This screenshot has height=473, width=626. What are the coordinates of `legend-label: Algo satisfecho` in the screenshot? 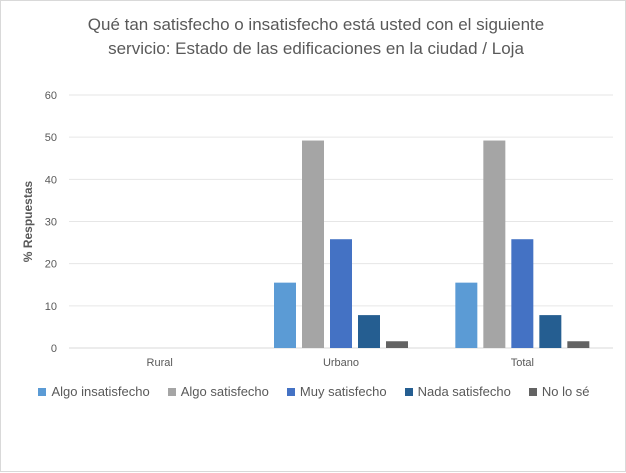 It's located at (224, 391).